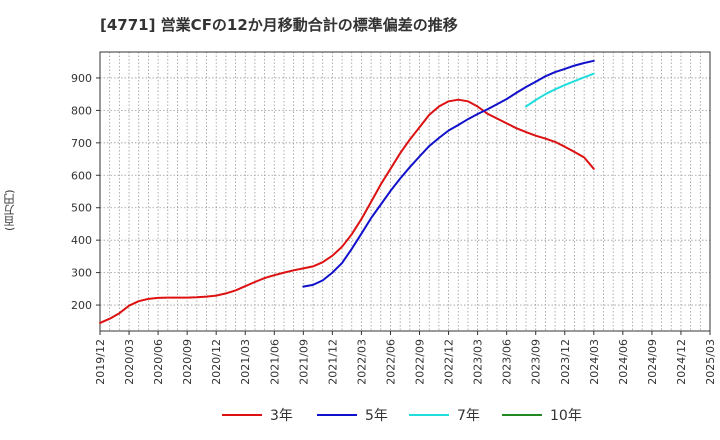 The height and width of the screenshot is (440, 720). I want to click on x-tick-label: 2023/03, so click(478, 362).